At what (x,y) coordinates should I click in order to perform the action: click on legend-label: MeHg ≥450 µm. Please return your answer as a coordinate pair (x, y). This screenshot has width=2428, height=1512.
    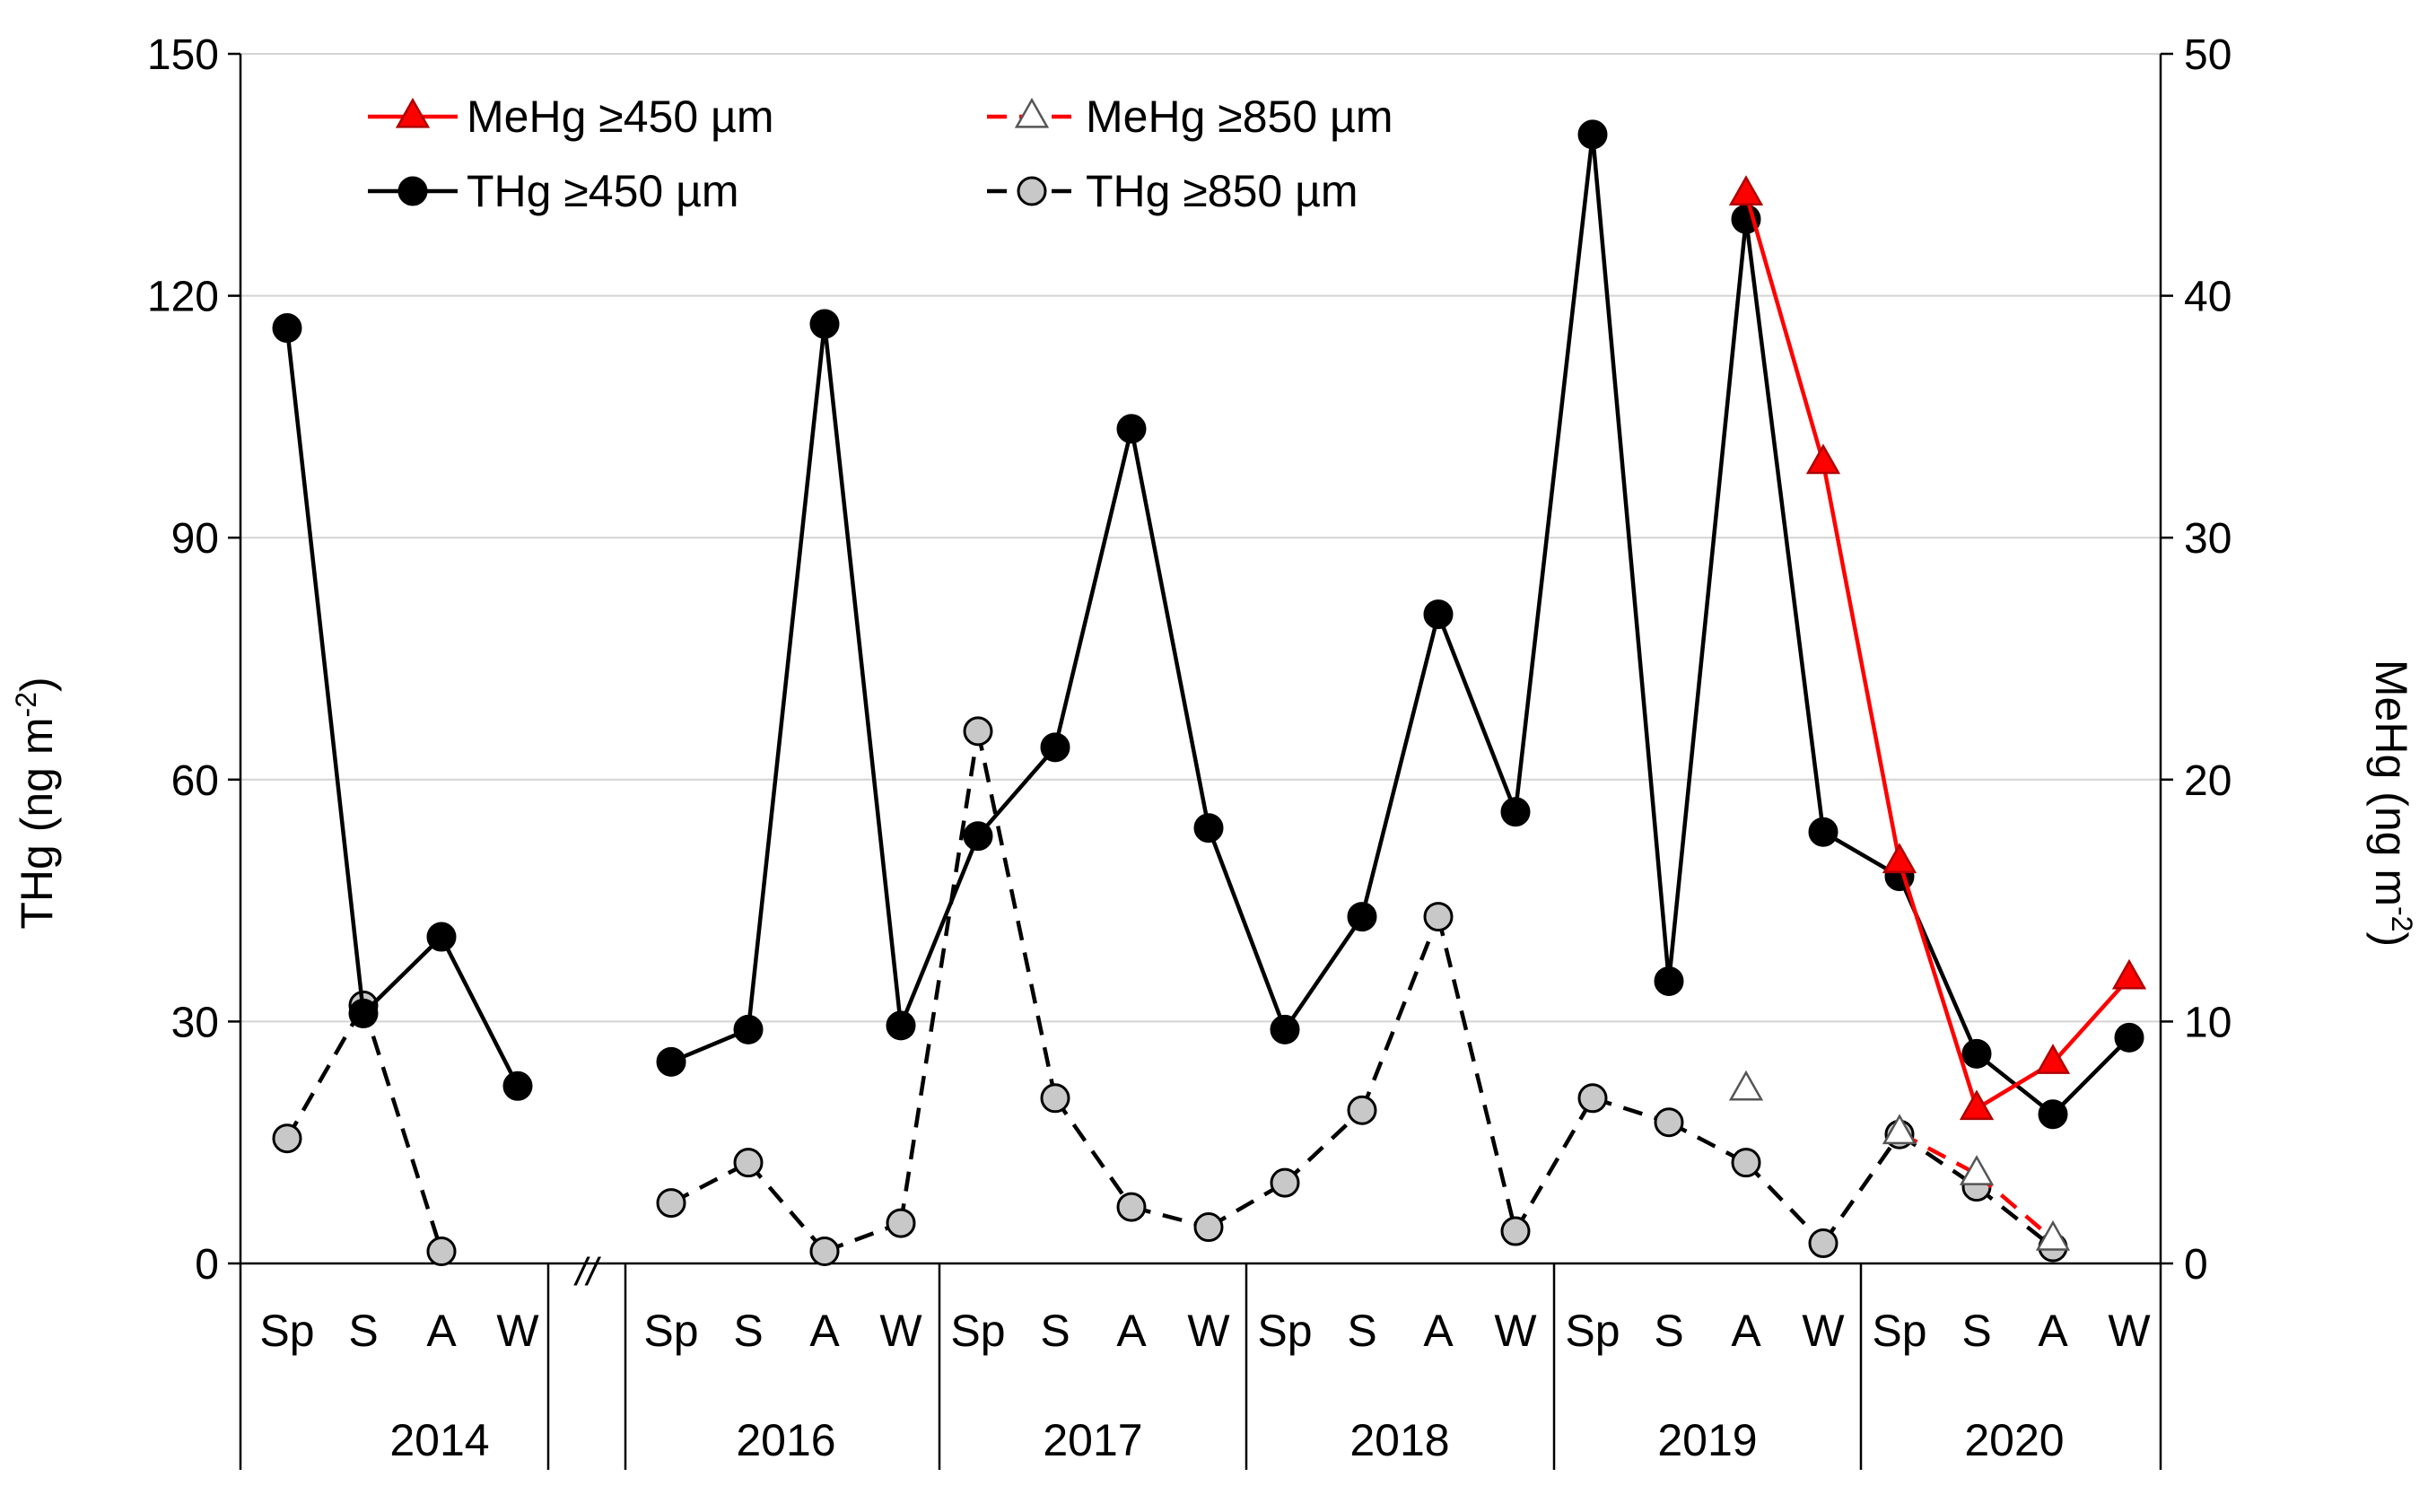
    Looking at the image, I should click on (620, 117).